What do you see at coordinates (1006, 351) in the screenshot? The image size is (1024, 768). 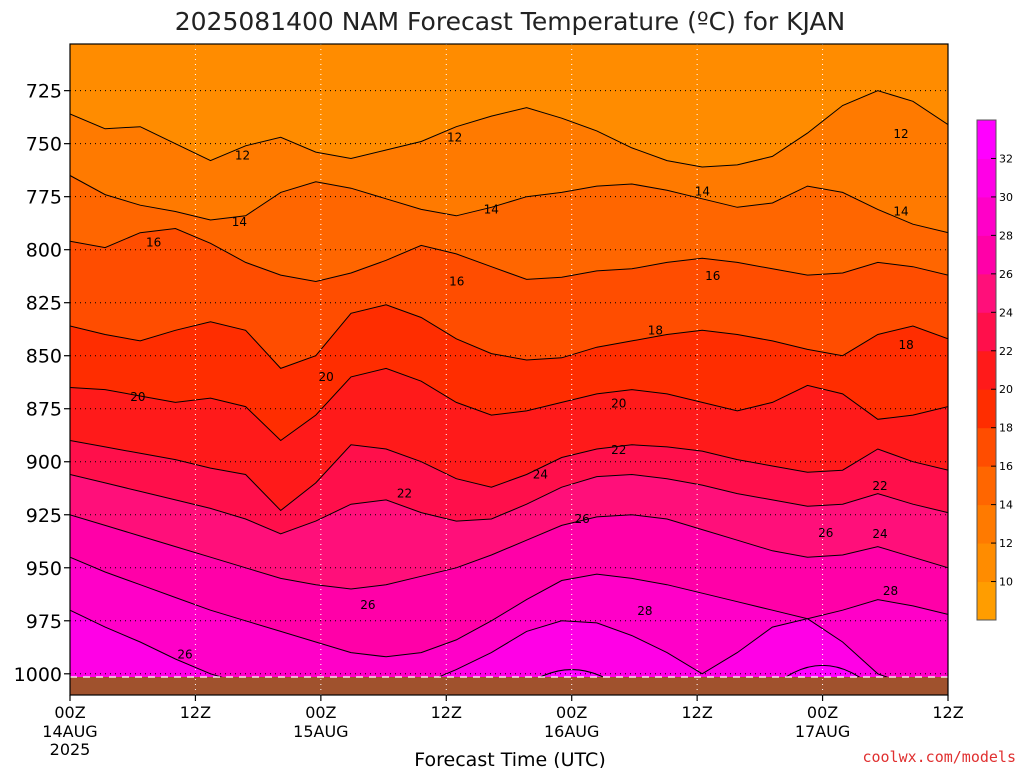 I see `colorbar-label: 22` at bounding box center [1006, 351].